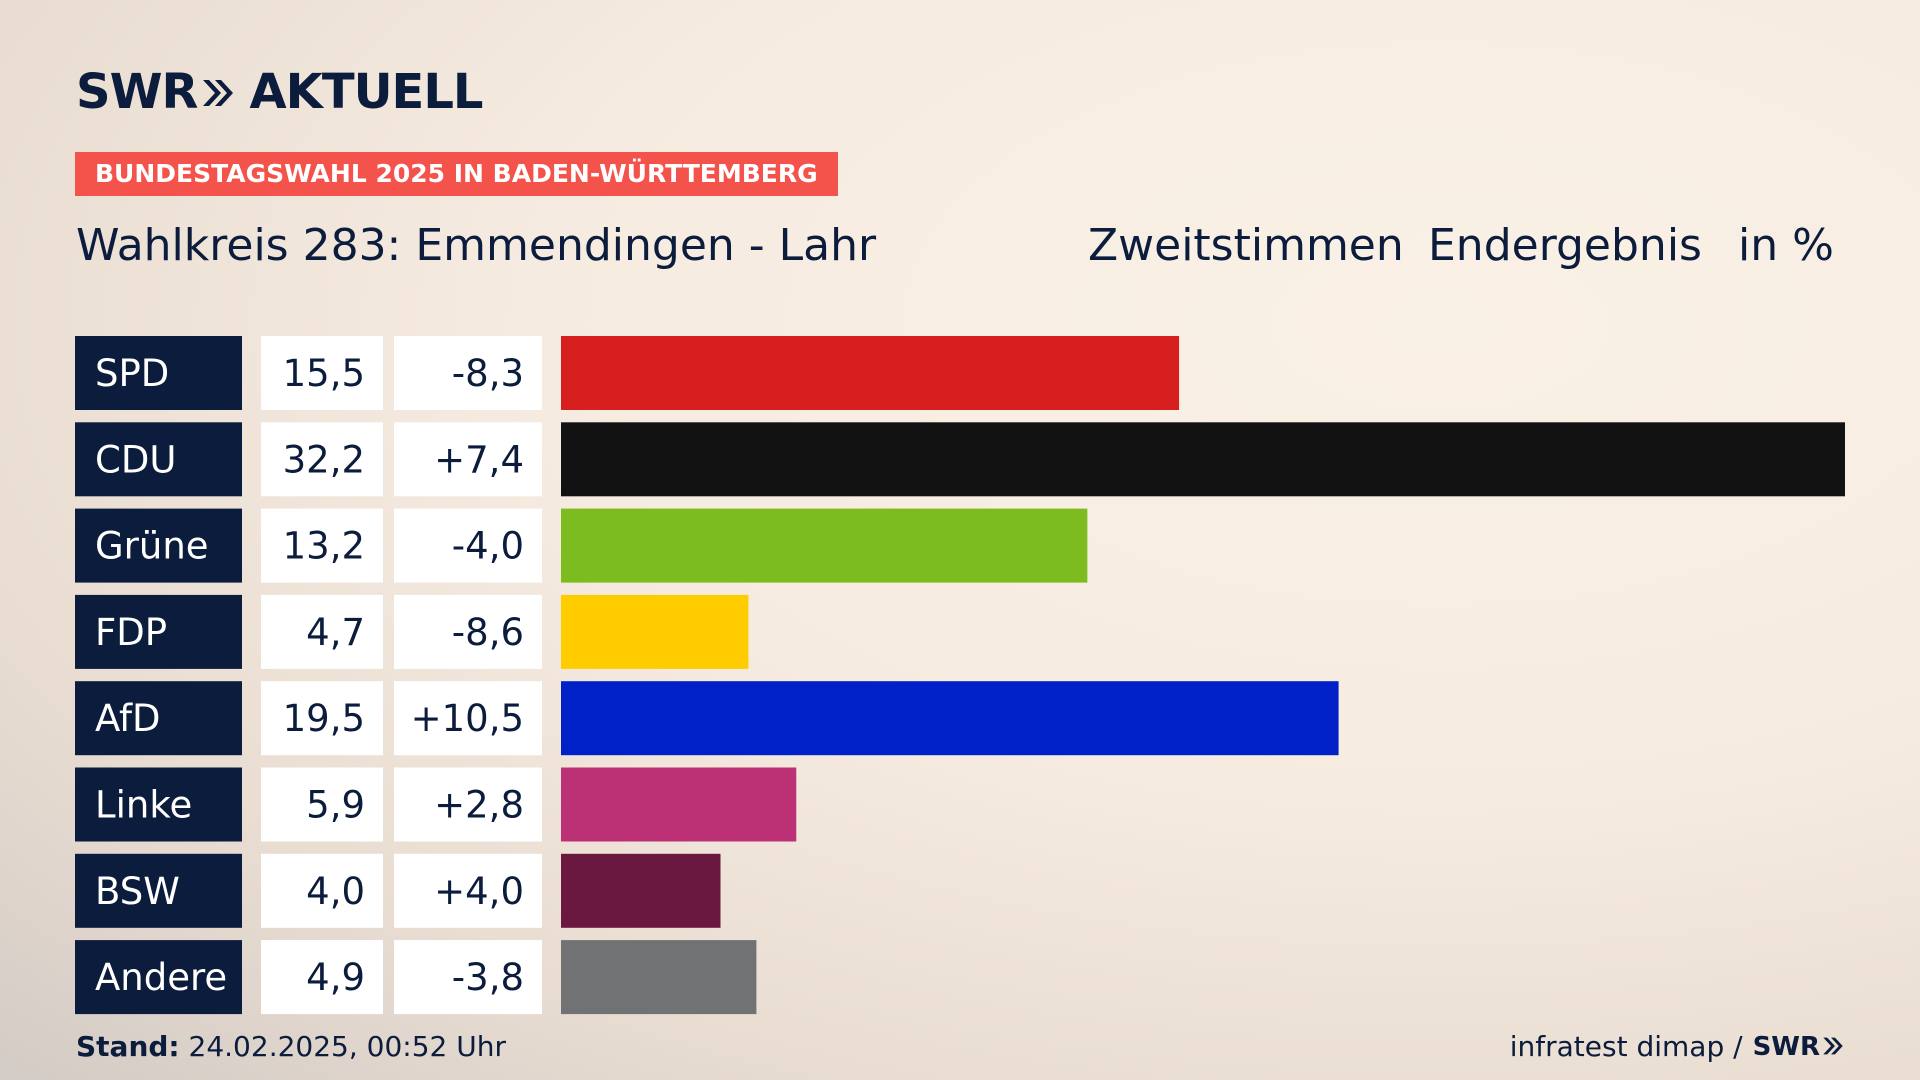  Describe the element at coordinates (659, 977) in the screenshot. I see `bar-andere` at that location.